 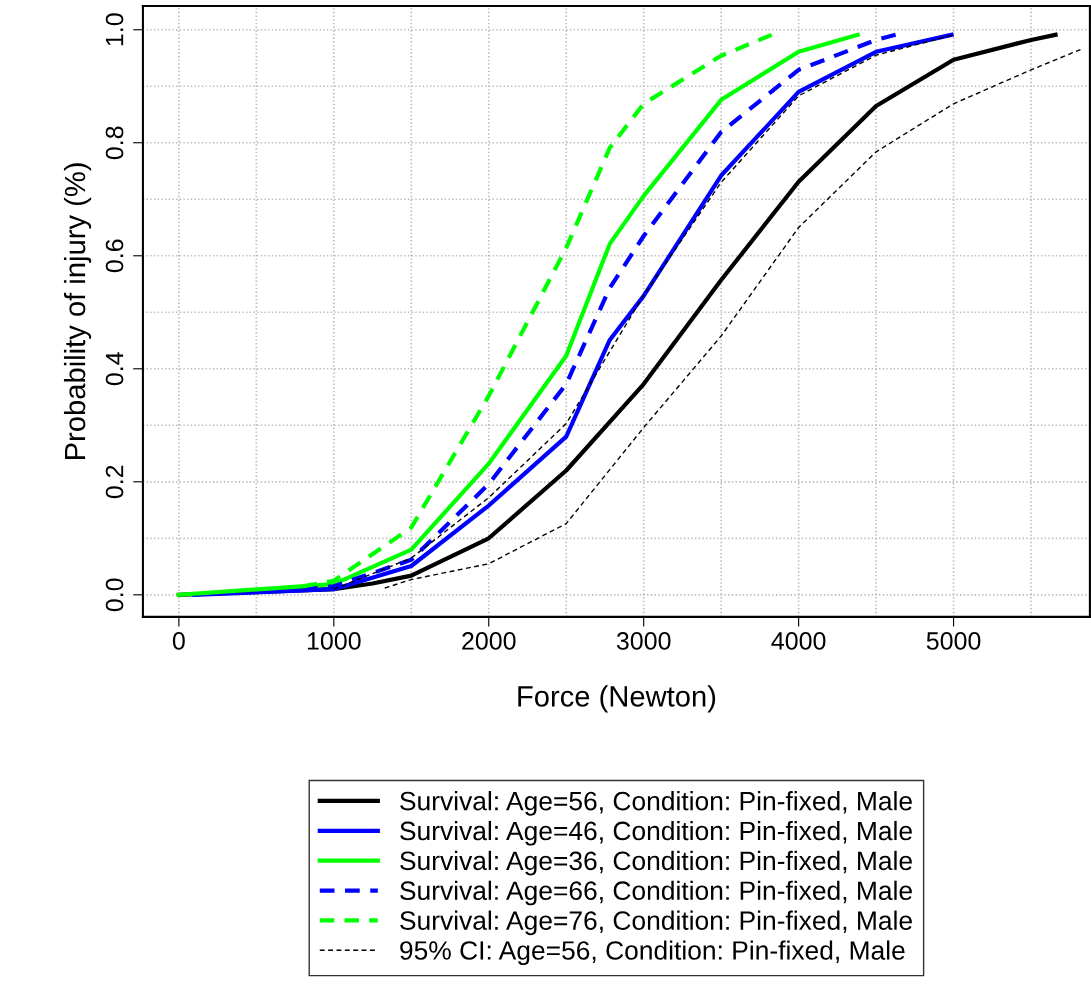 I want to click on legend-label: Survival: Age=56, Condition: Pin-fixed, Male, so click(x=656, y=803).